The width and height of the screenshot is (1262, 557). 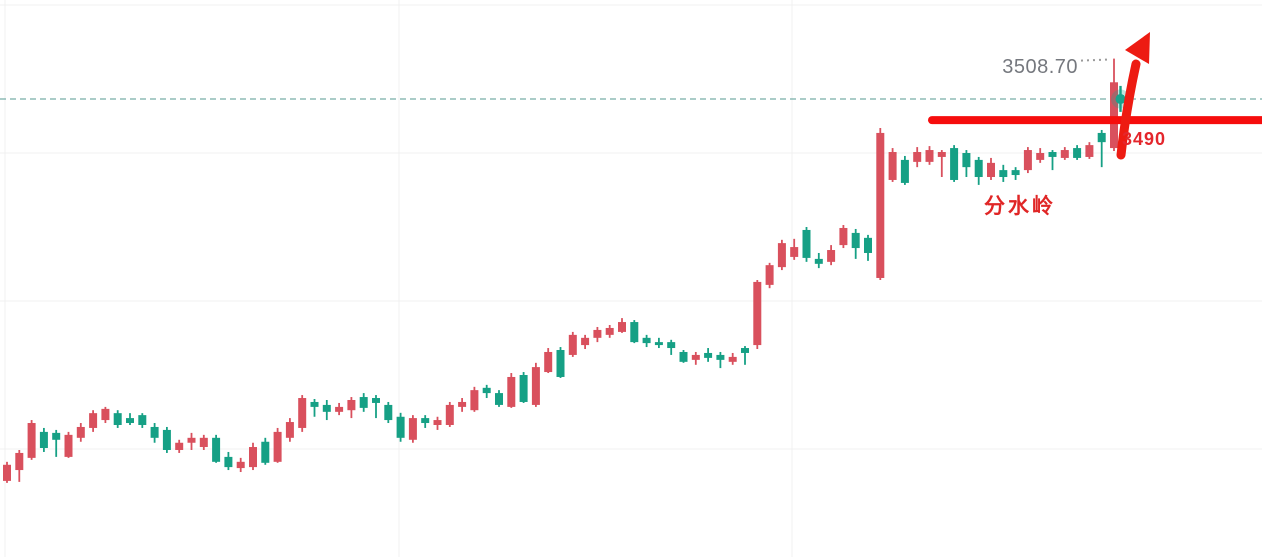 I want to click on high-leader-dots, so click(x=1094, y=60).